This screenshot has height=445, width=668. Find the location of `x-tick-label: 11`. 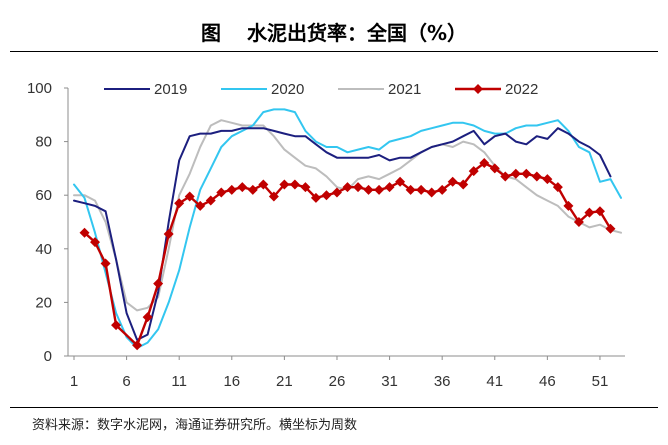

x-tick-label: 11 is located at coordinates (179, 381).